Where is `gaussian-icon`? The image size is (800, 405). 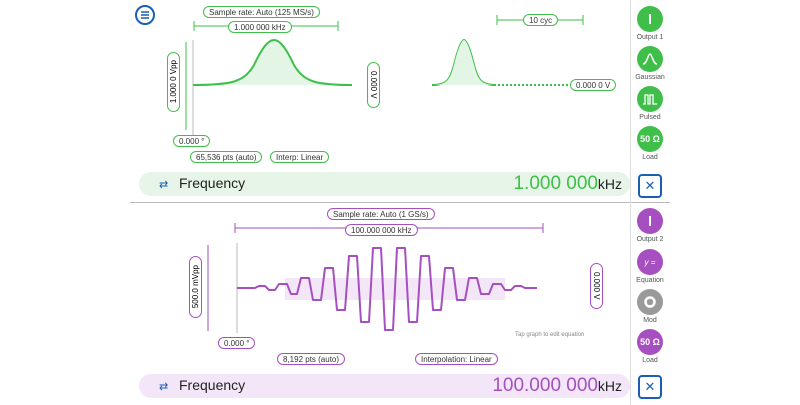
gaussian-icon is located at coordinates (650, 59).